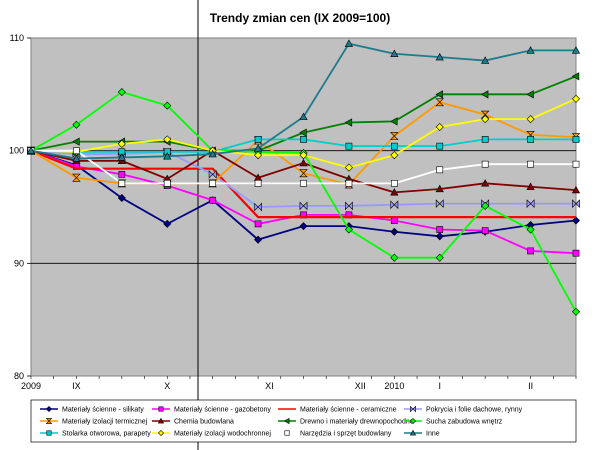 The width and height of the screenshot is (600, 450). I want to click on legend-label: Materiały ścienne - ceramiczne, so click(348, 410).